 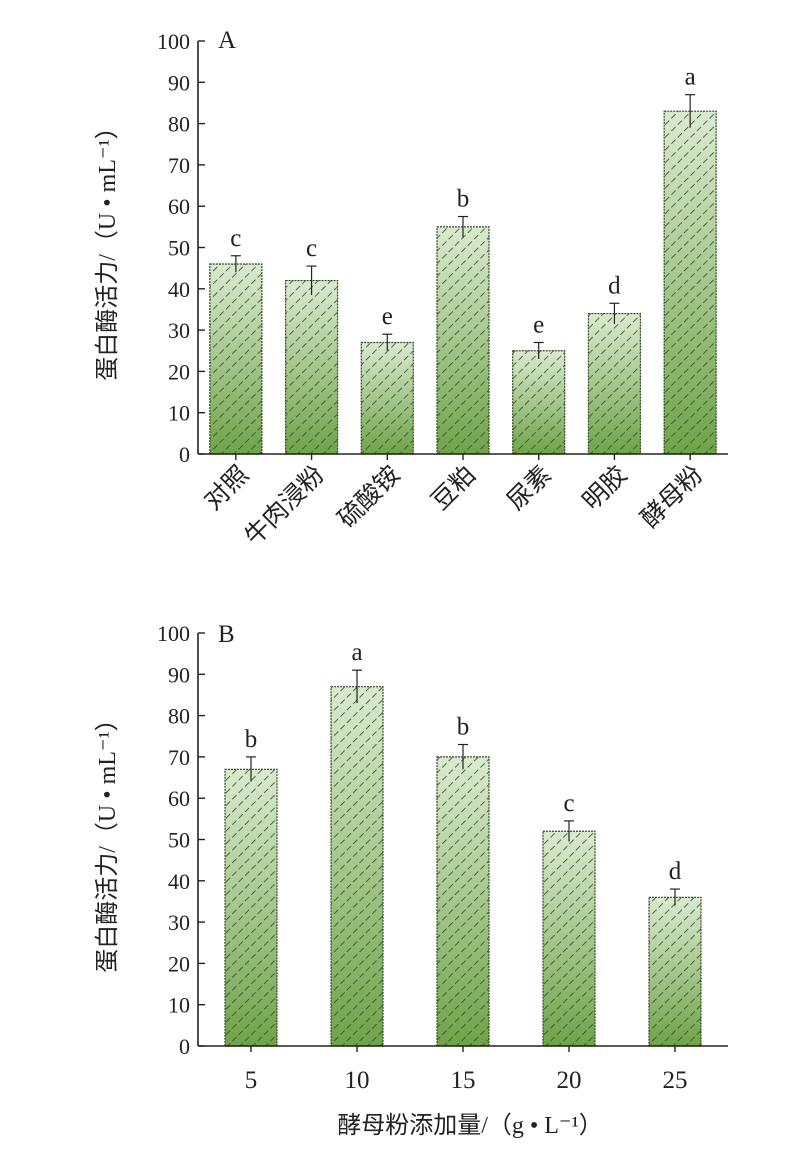 I want to click on x-tick-label: 酵母粉, so click(x=672, y=496).